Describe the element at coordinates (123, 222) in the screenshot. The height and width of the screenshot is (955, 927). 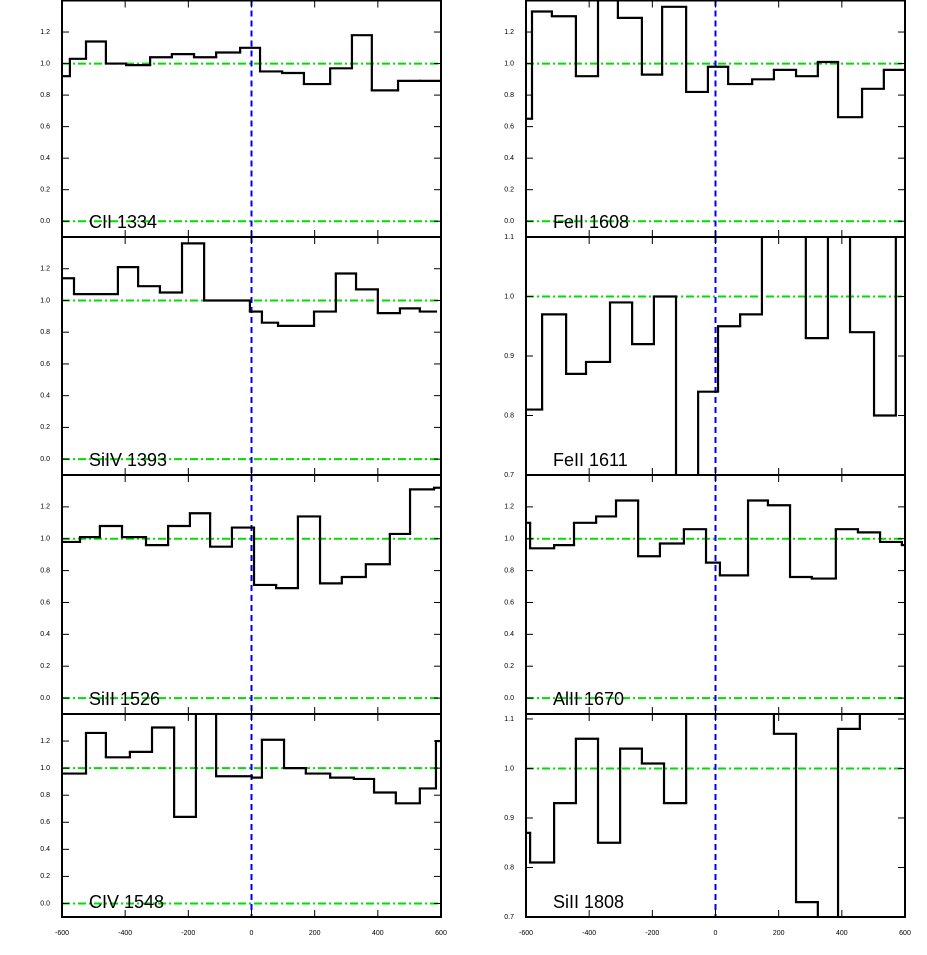
I see `line-label: CII 1334` at that location.